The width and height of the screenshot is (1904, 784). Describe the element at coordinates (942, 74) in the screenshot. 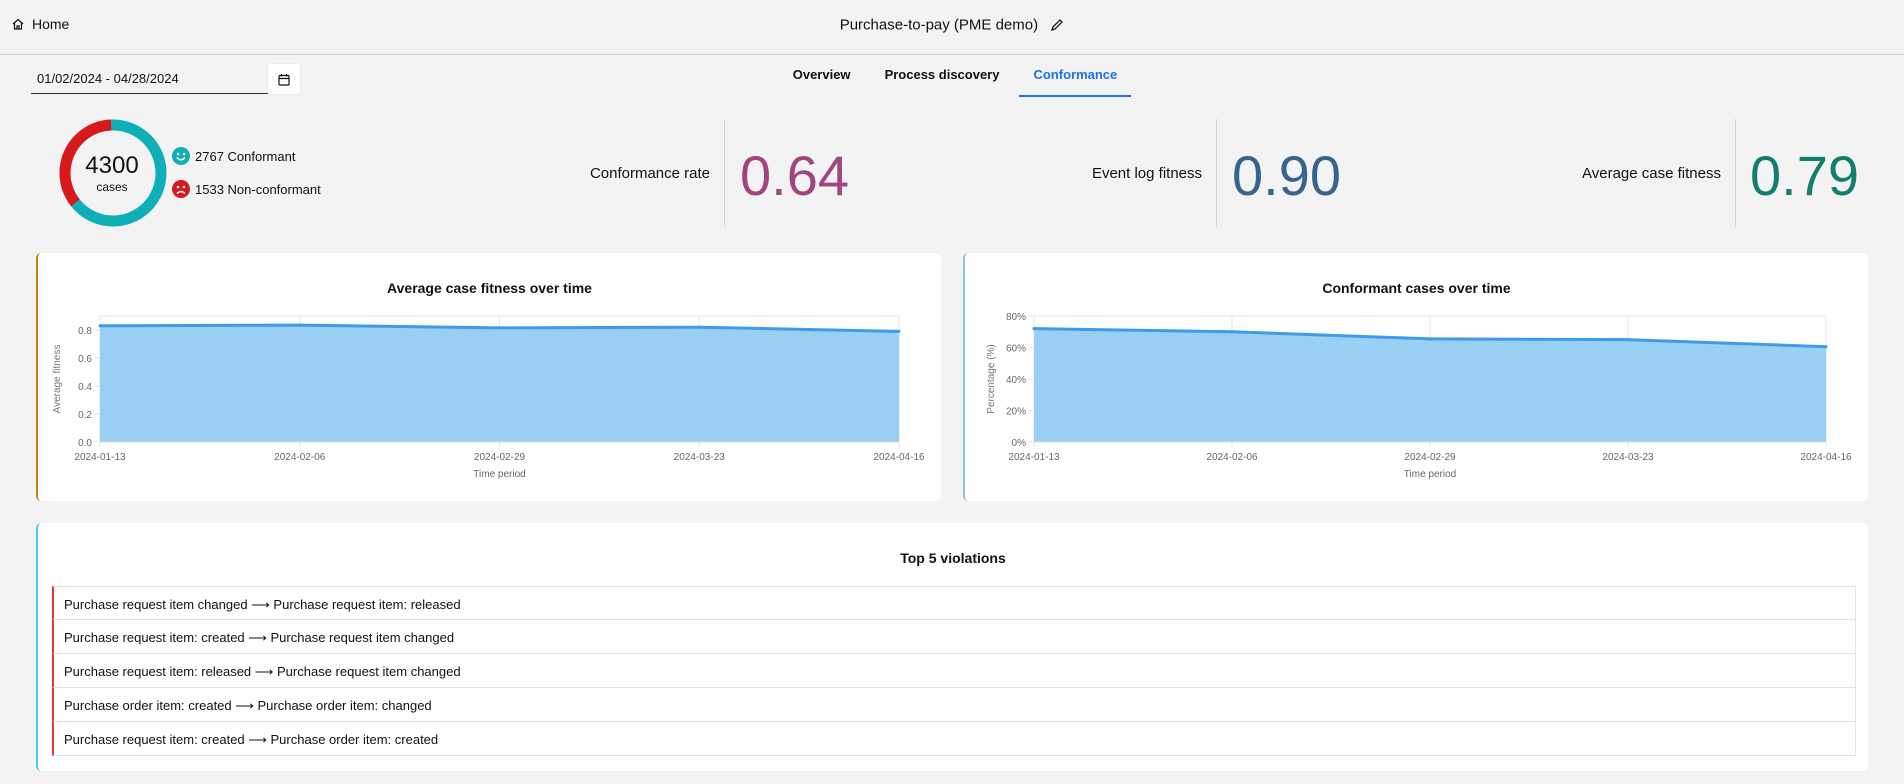

I see `tab-process-discovery: Process discovery` at that location.